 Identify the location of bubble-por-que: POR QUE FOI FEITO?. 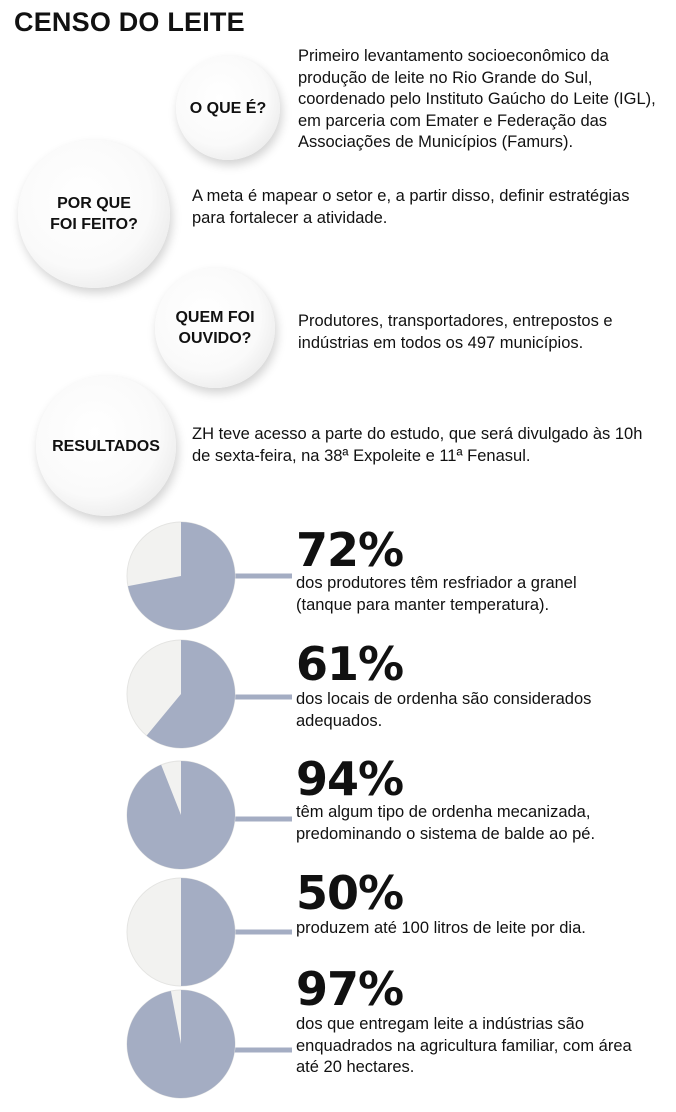
(94, 214).